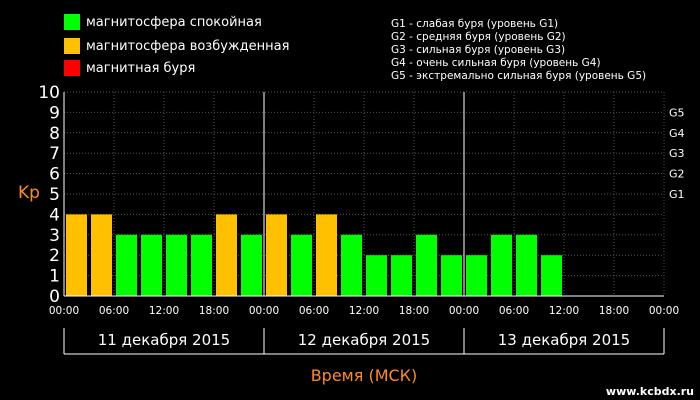 The image size is (700, 400). Describe the element at coordinates (141, 68) in the screenshot. I see `legend-label-storm: магнитная буря` at that location.